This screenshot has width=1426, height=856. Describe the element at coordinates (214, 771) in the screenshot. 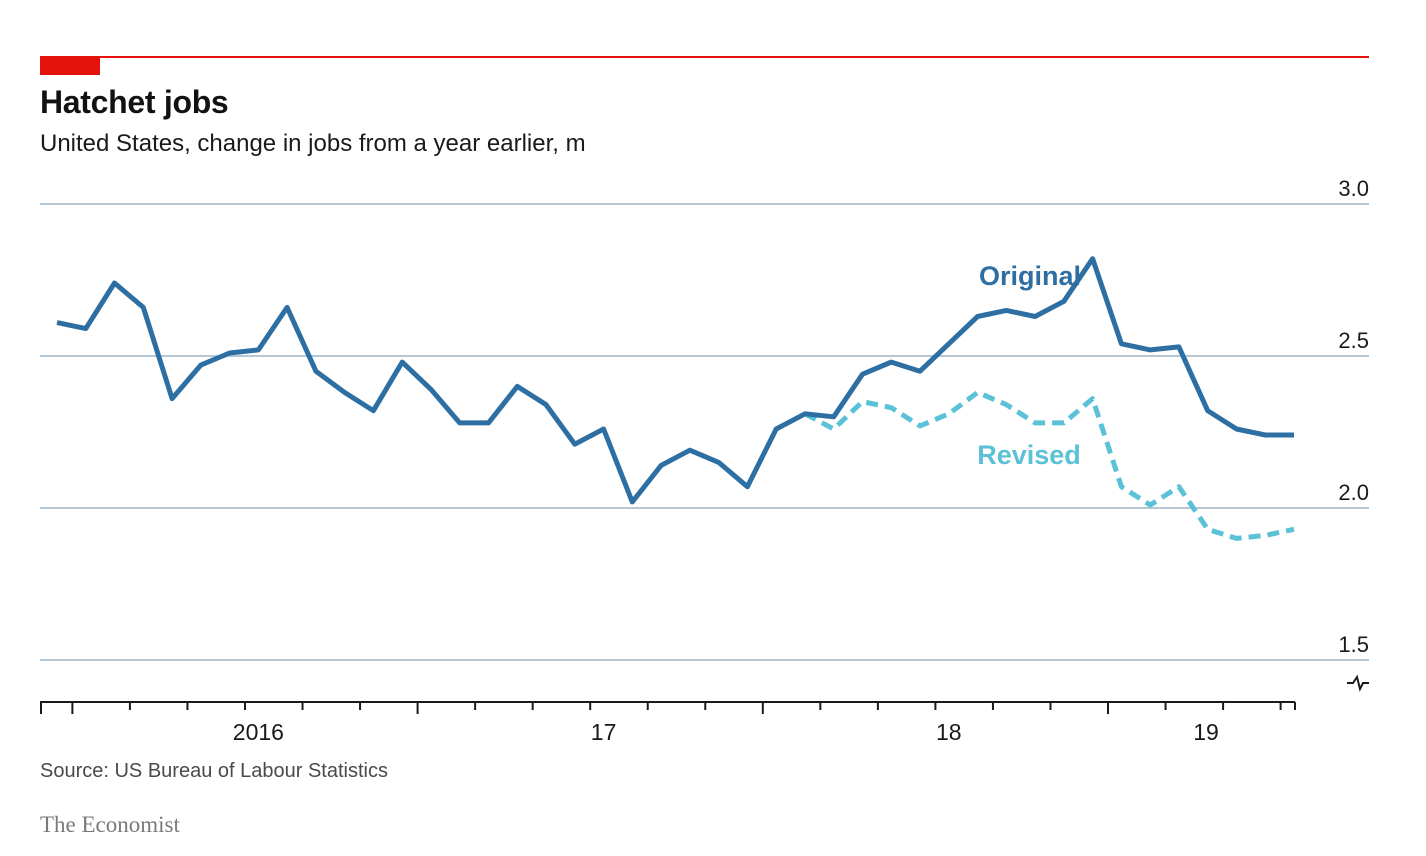

I see `source-note: Source: US Bureau of Labour Statistics` at that location.